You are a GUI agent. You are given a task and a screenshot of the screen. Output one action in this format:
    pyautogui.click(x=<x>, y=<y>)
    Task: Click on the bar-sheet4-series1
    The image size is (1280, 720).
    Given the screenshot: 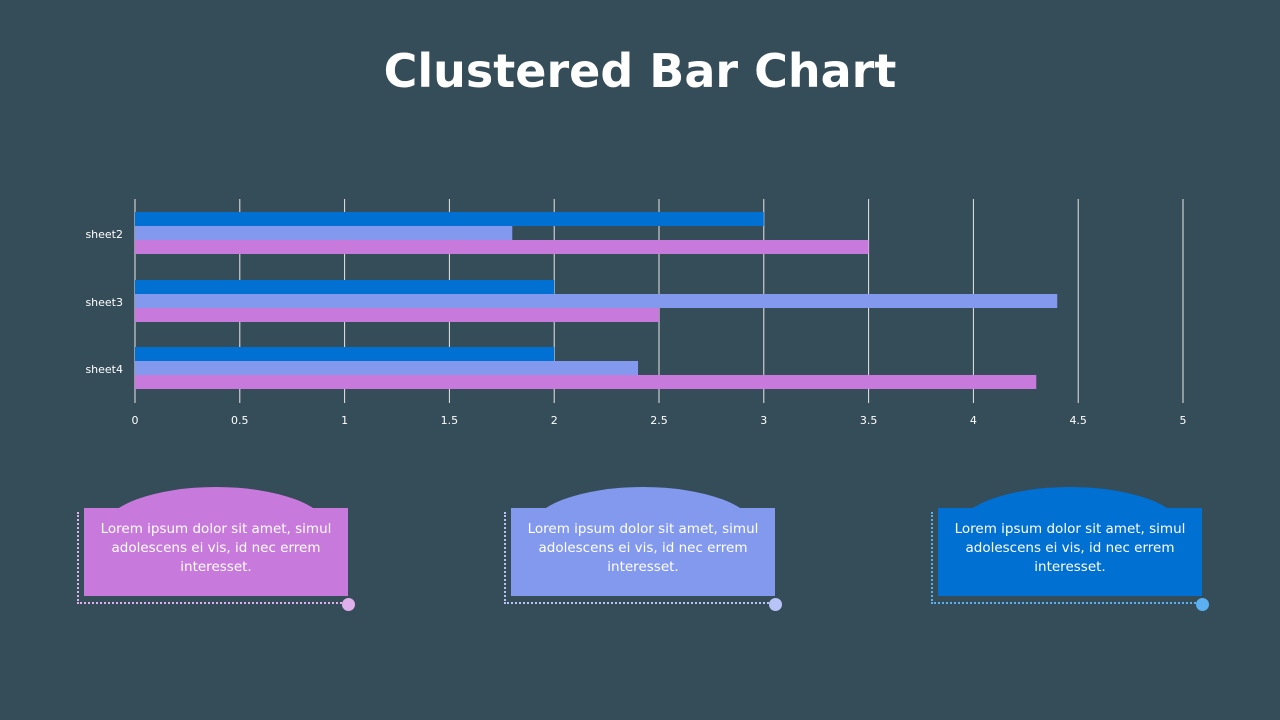 What is the action you would take?
    pyautogui.click(x=345, y=354)
    